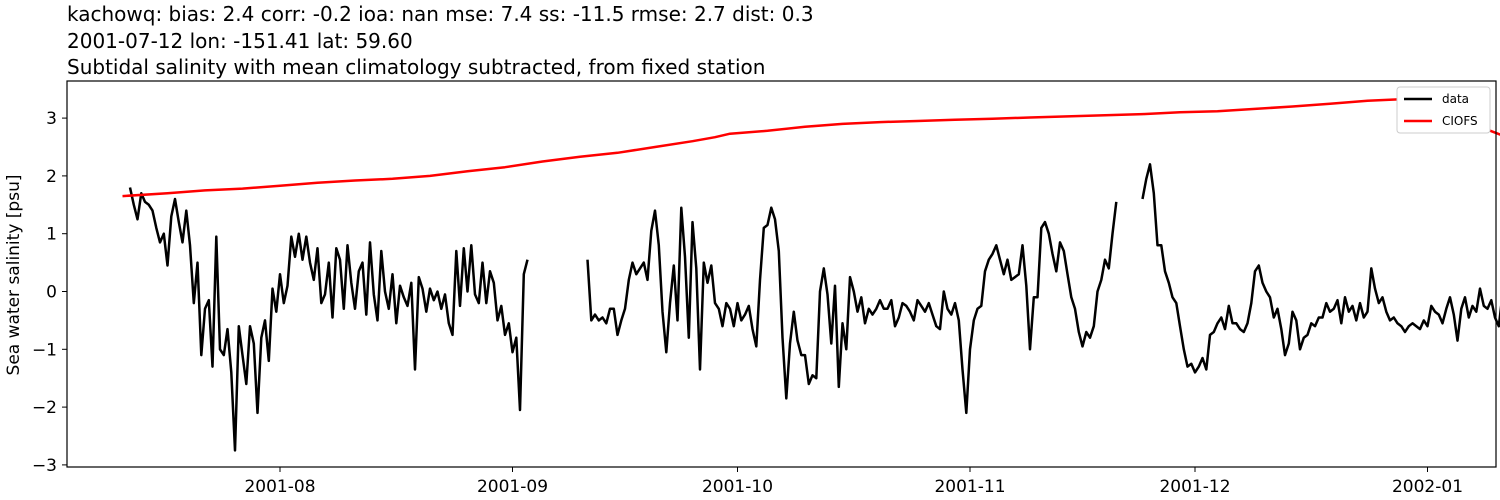 This screenshot has width=1500, height=500. Describe the element at coordinates (44, 408) in the screenshot. I see `y-tick-label: −2` at that location.